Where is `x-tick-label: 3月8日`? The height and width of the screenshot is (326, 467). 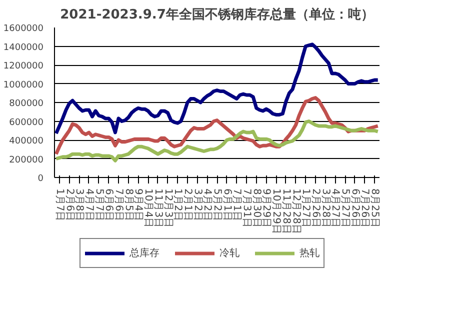 x-tick-label: 3月8日 is located at coordinates (79, 205).